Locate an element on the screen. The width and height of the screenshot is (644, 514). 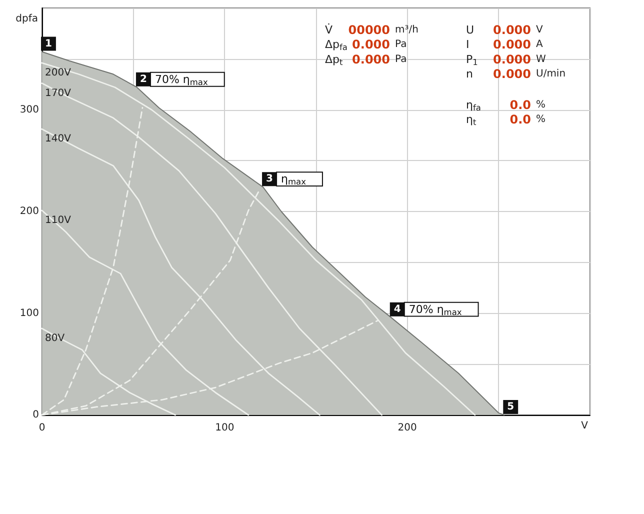
y-axis-title: dpfa is located at coordinates (27, 19).